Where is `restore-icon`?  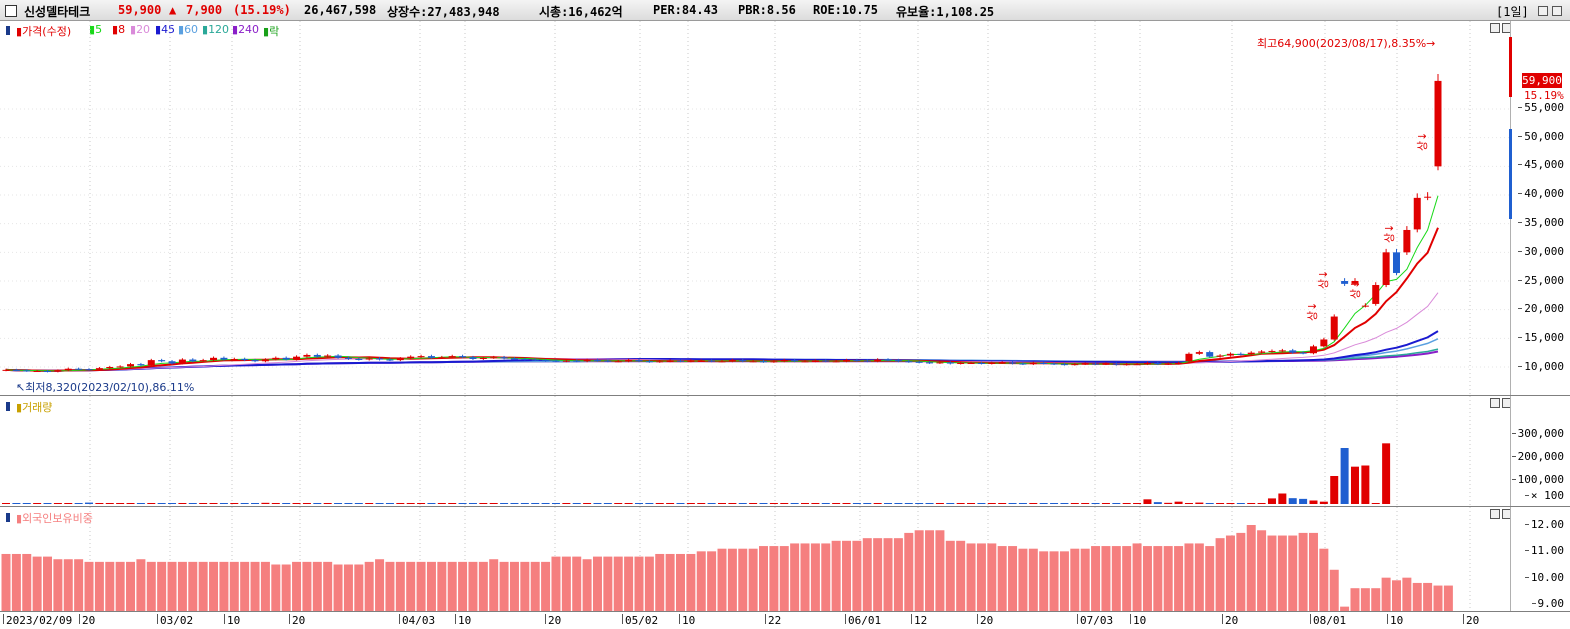 restore-icon is located at coordinates (1543, 11).